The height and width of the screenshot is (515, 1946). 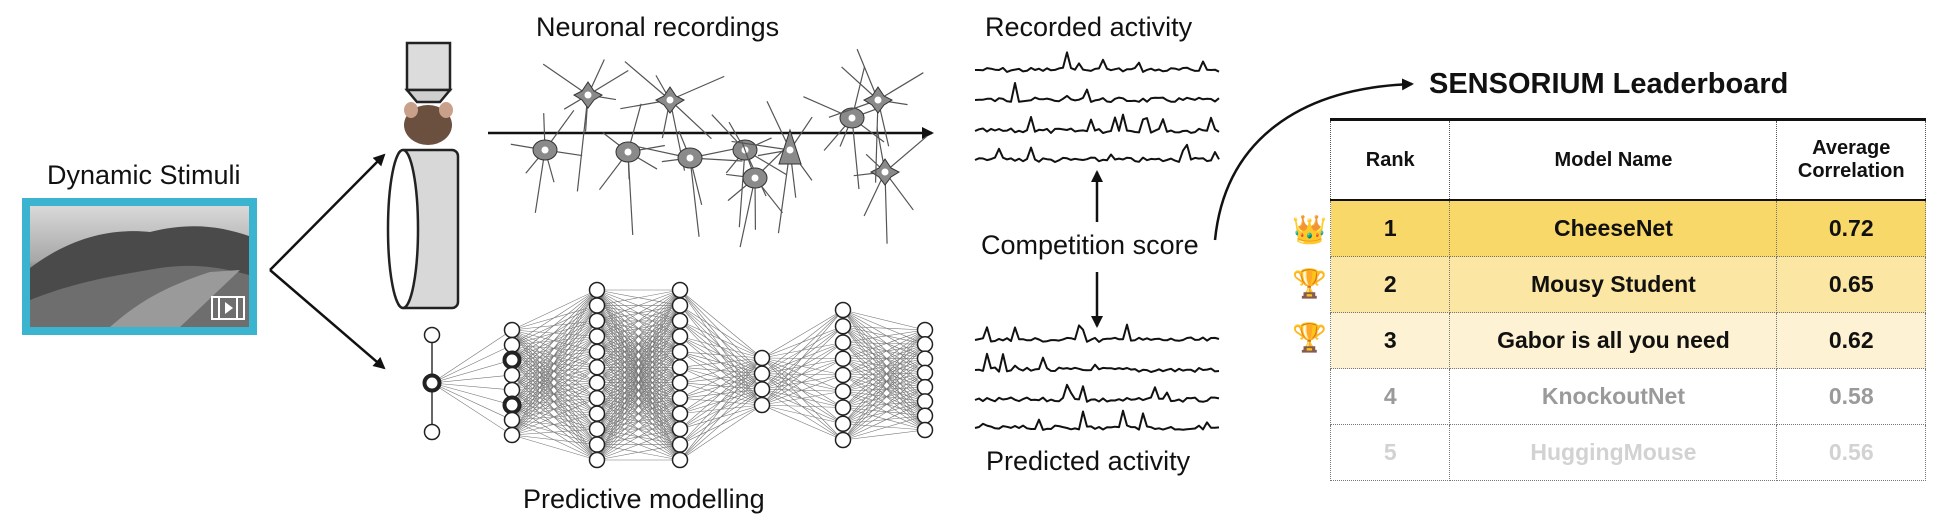 I want to click on neural-network-diagram, so click(x=679, y=375).